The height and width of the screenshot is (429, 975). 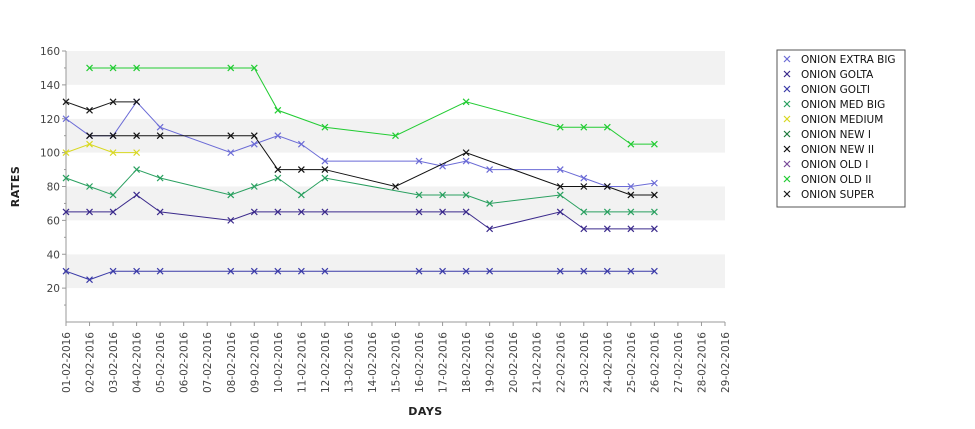 What do you see at coordinates (397, 362) in the screenshot?
I see `x-tick-label: 15-02-2016` at bounding box center [397, 362].